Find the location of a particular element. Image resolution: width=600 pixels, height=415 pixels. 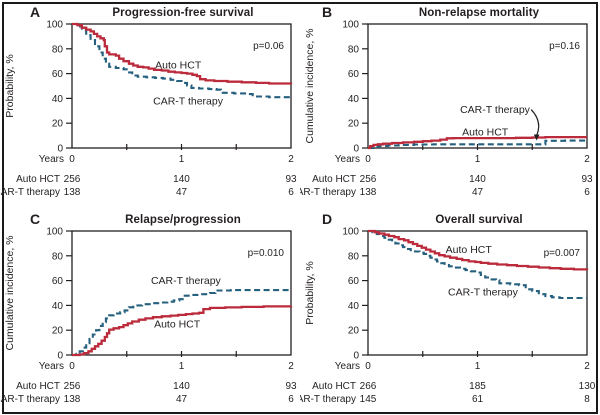

p-value: p=0.16 is located at coordinates (564, 46).